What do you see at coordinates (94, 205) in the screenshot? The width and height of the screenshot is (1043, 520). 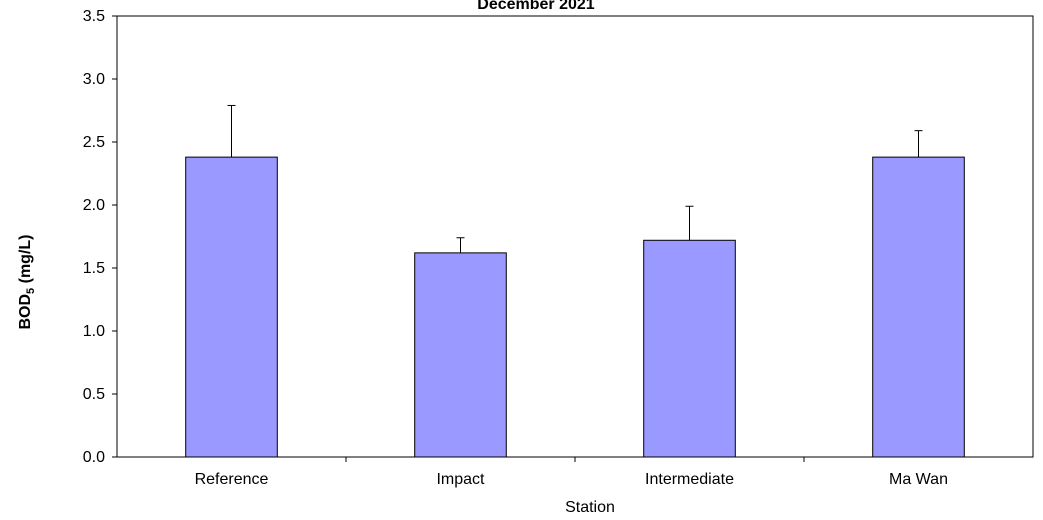 I see `y-tick-label: 2.0` at bounding box center [94, 205].